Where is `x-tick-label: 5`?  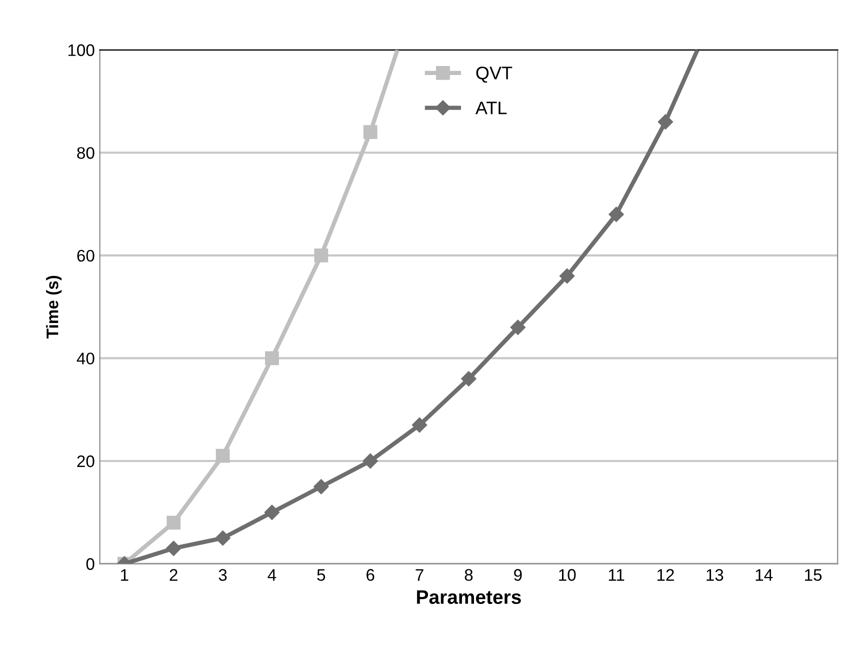
x-tick-label: 5 is located at coordinates (321, 575).